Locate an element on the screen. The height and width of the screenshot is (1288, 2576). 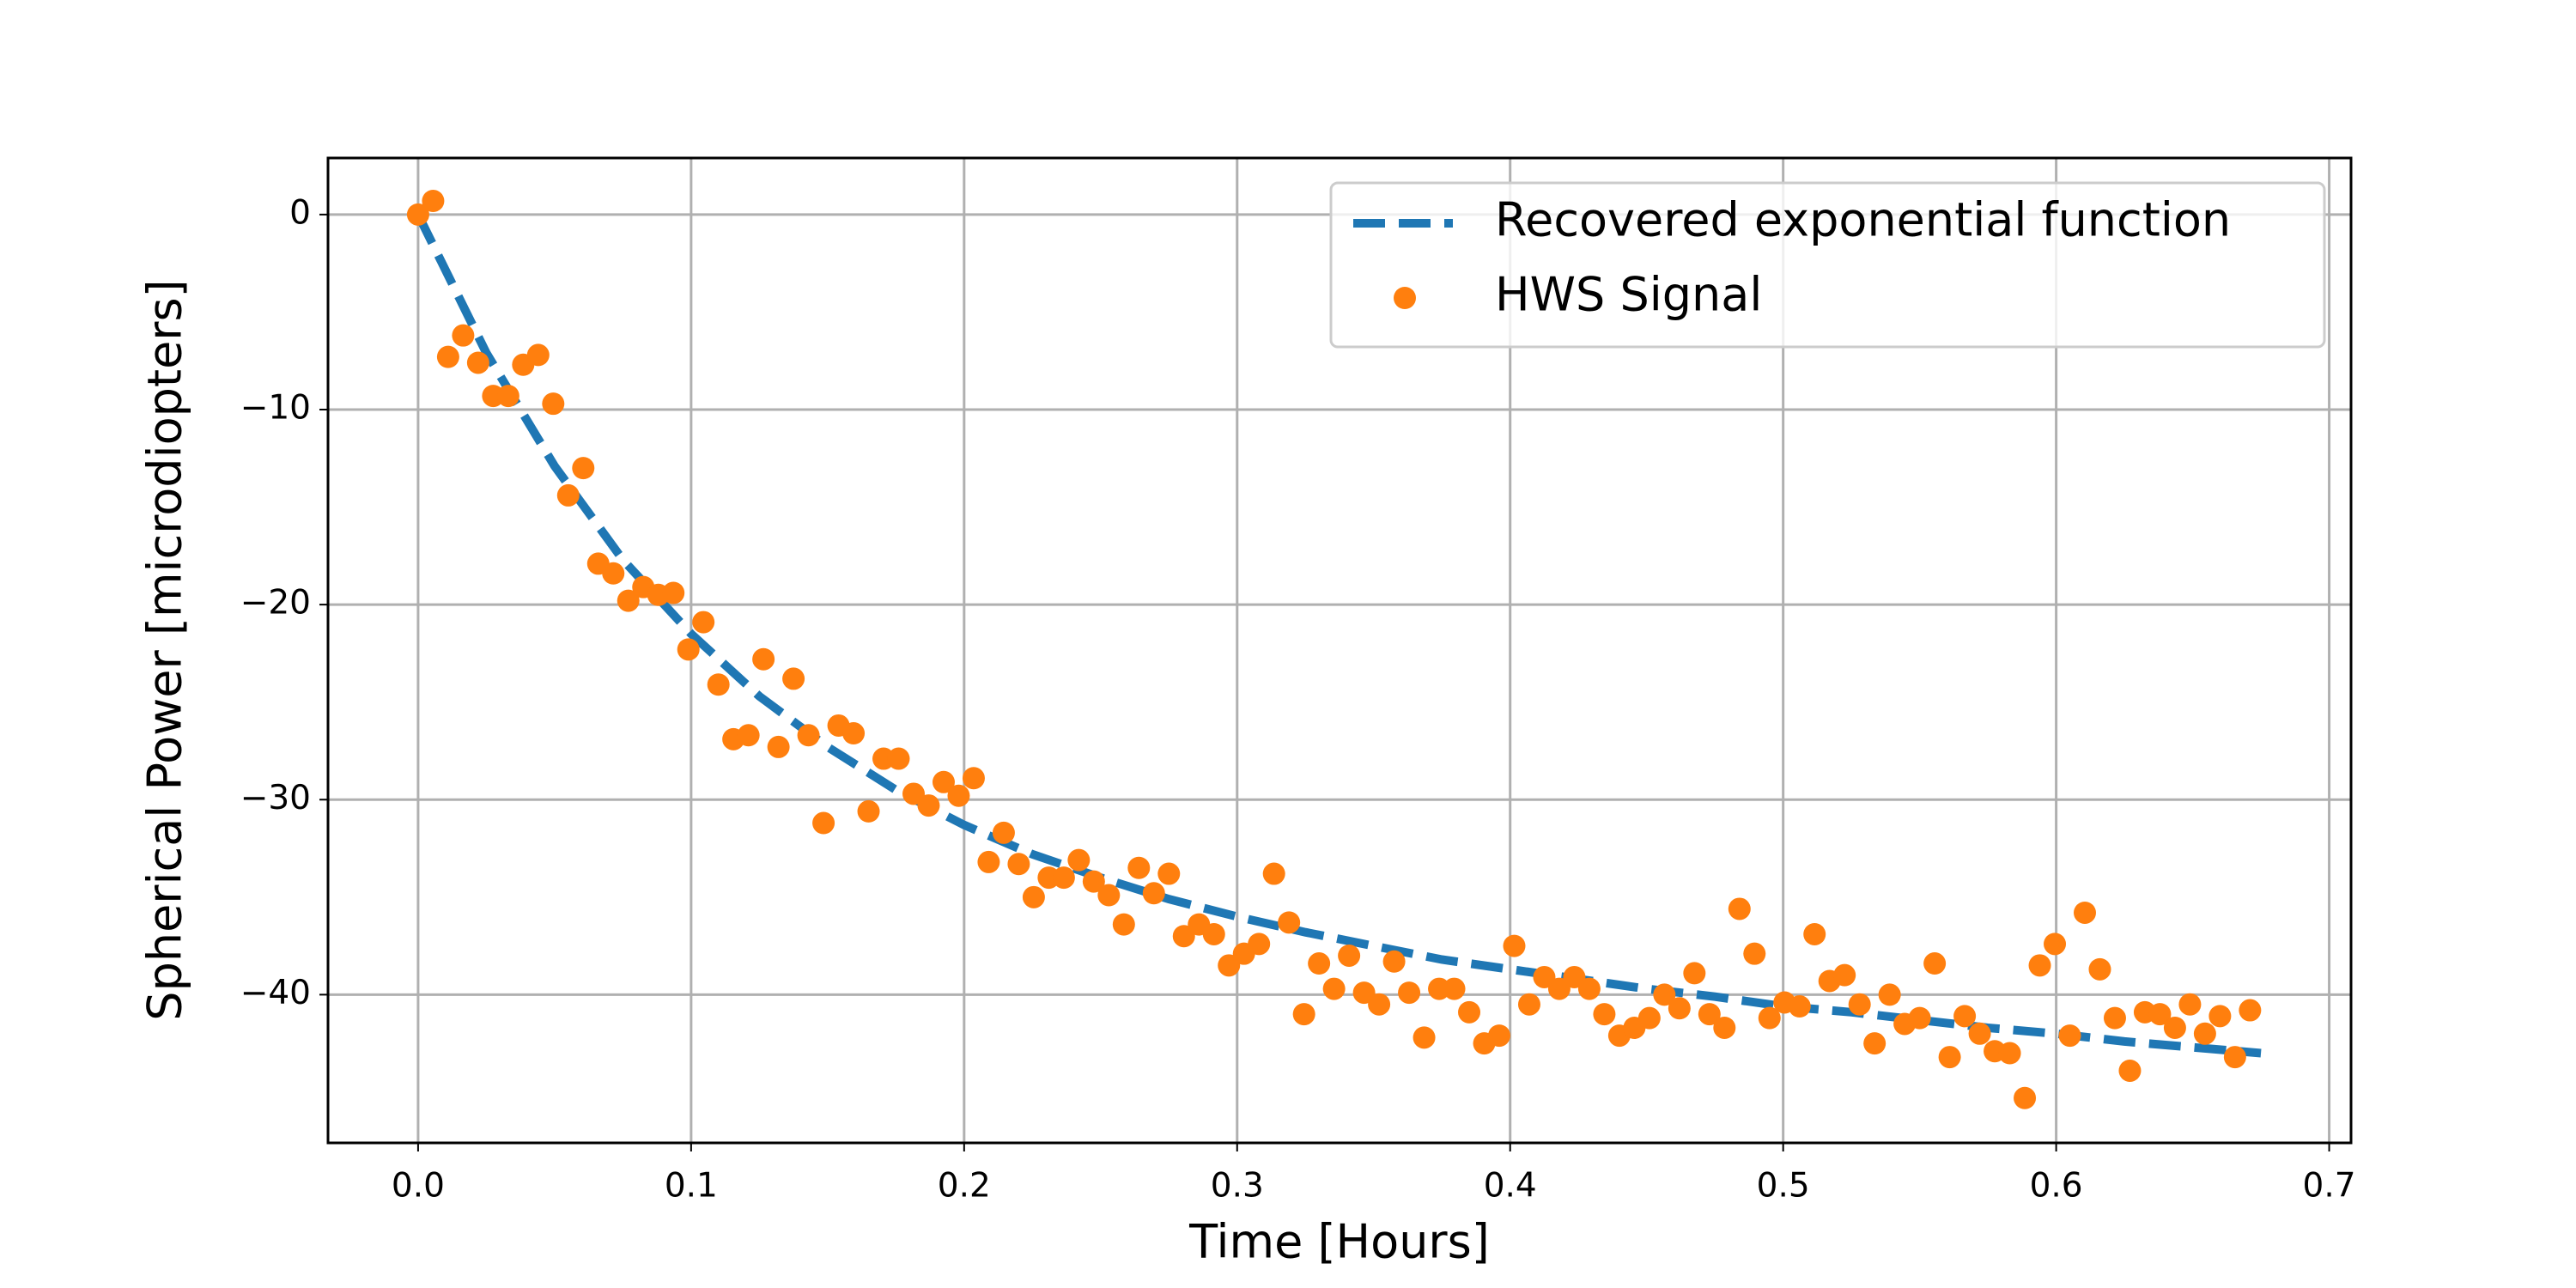
y-axis-label: Spherical Power [microdiopters] is located at coordinates (165, 649).